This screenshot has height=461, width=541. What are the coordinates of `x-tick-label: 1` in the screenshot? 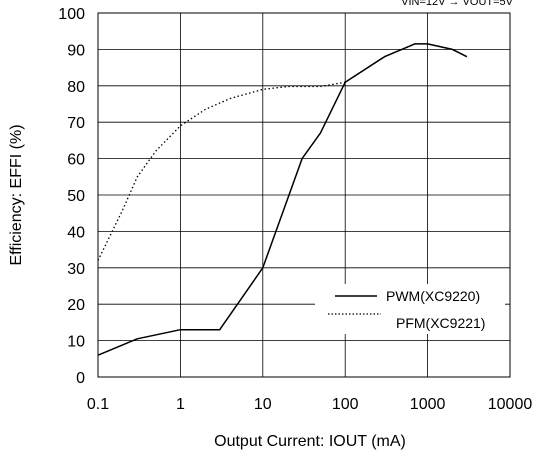 It's located at (180, 404).